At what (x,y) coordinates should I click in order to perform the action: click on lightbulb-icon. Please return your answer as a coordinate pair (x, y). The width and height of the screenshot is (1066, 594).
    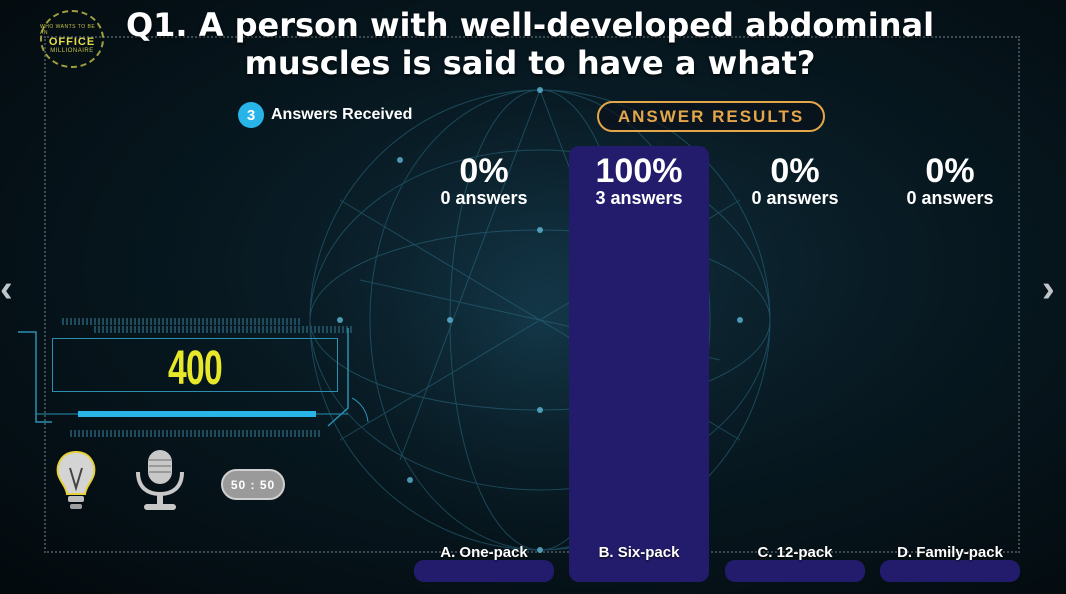
    Looking at the image, I should click on (76, 481).